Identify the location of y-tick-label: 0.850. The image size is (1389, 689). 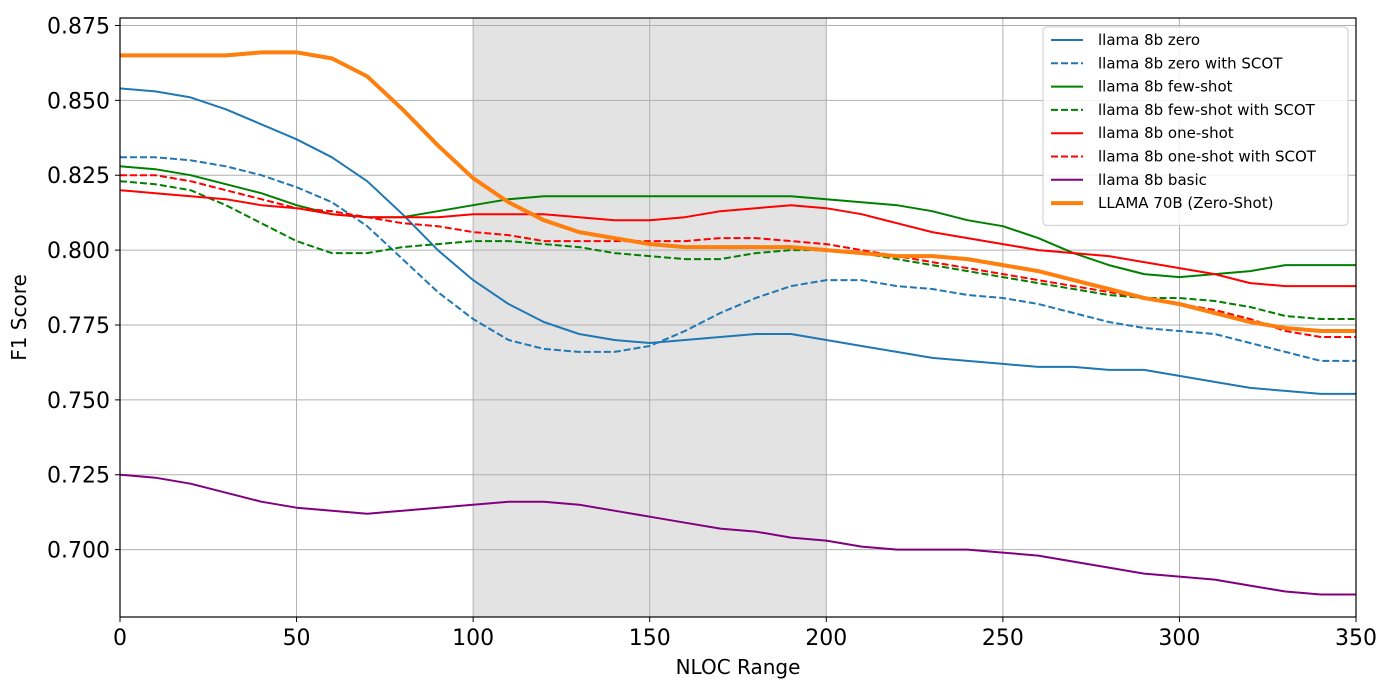
(78, 101).